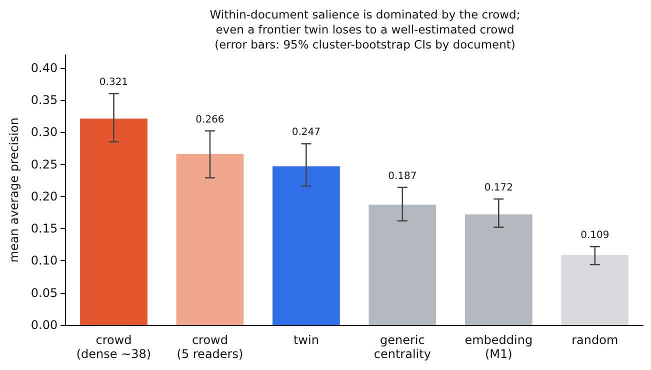  Describe the element at coordinates (306, 132) in the screenshot. I see `data-label: 0.247` at that location.